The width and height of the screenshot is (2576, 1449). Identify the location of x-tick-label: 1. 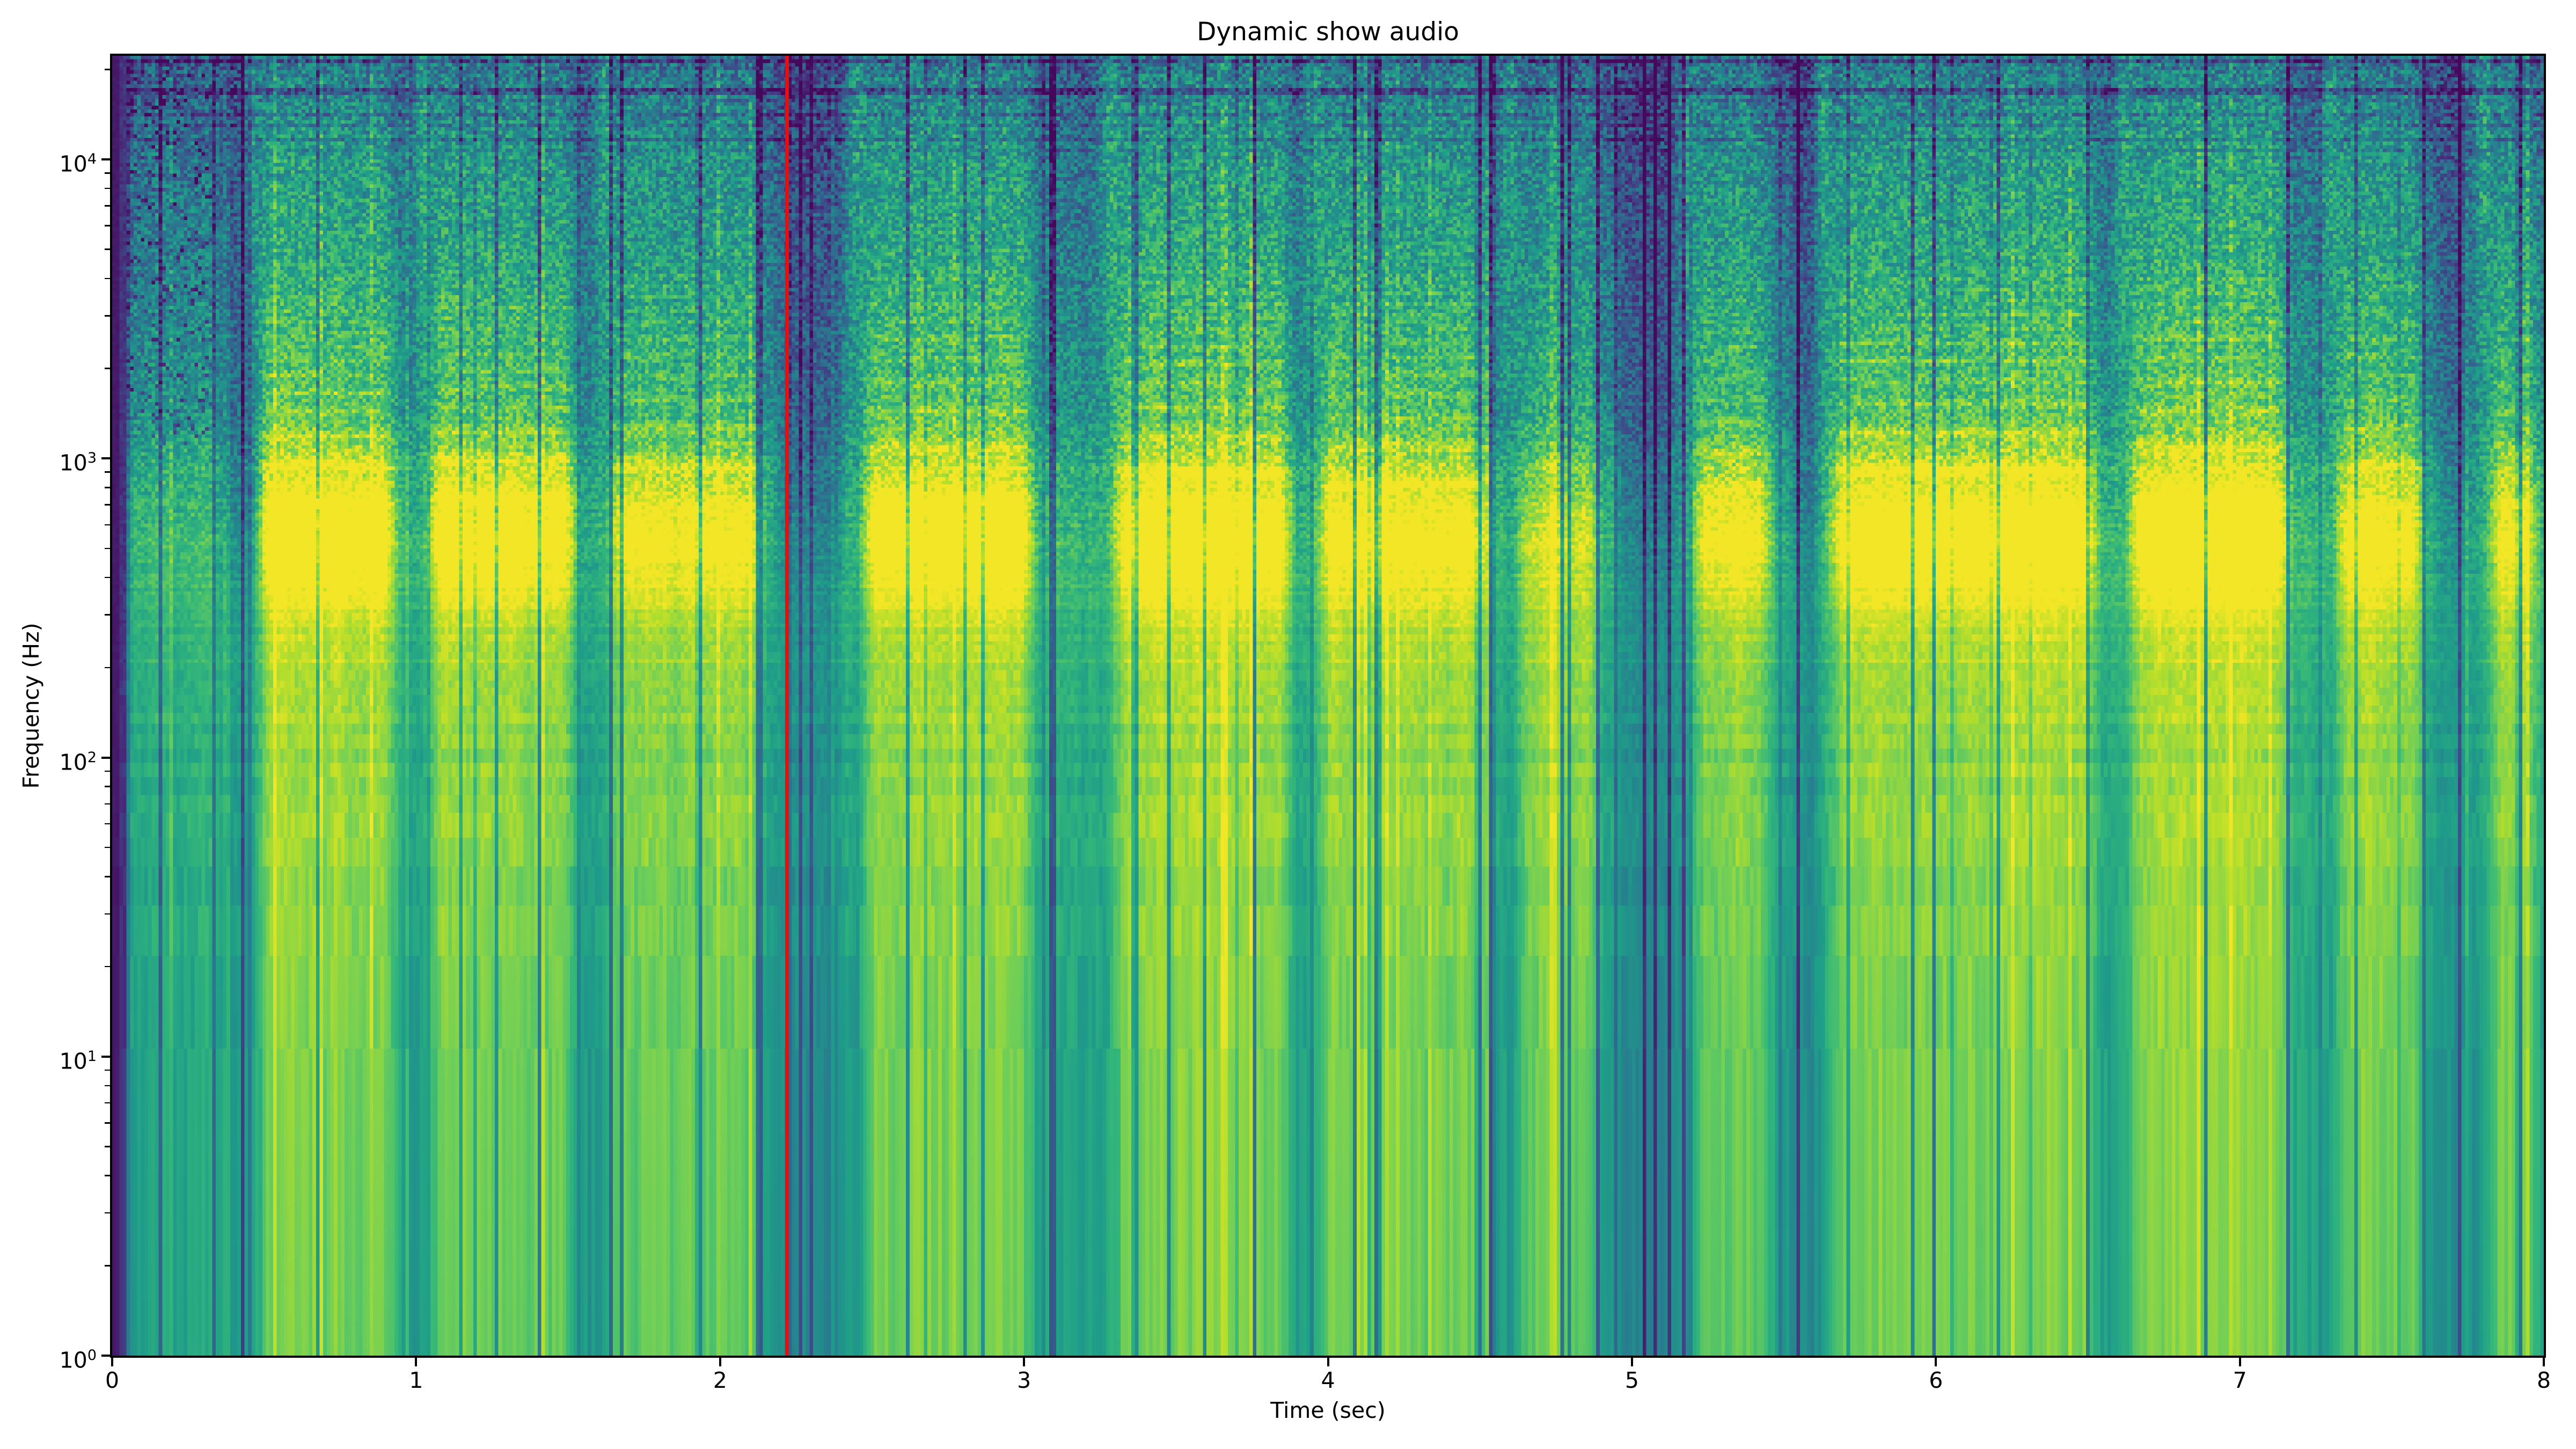
(416, 1380).